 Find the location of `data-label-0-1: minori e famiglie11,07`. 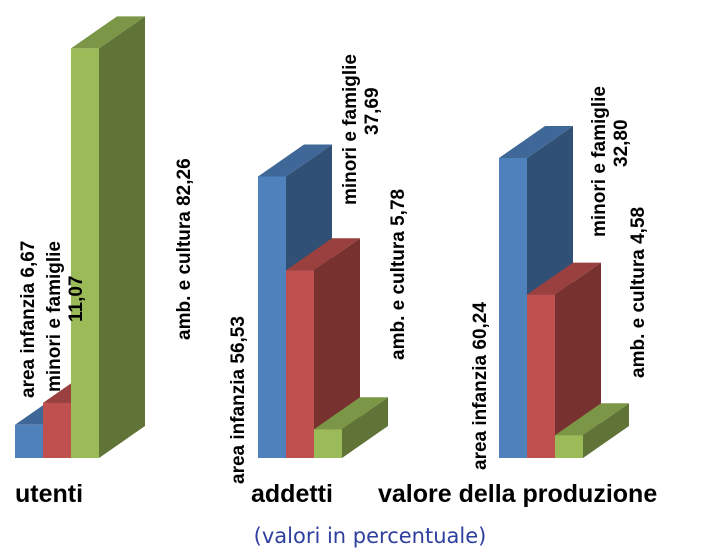

data-label-0-1: minori e famiglie11,07 is located at coordinates (65, 316).